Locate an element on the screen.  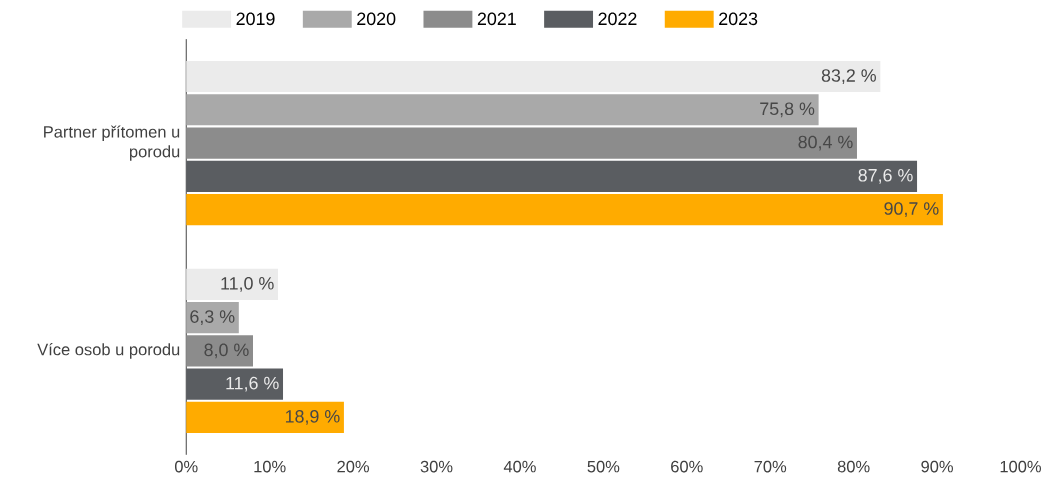
data-label: 18,9 % is located at coordinates (312, 417).